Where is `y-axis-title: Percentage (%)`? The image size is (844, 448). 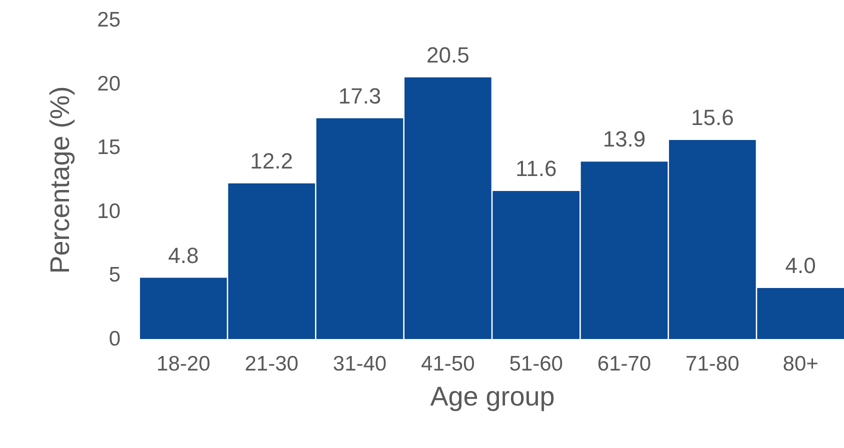
y-axis-title: Percentage (%) is located at coordinates (60, 180).